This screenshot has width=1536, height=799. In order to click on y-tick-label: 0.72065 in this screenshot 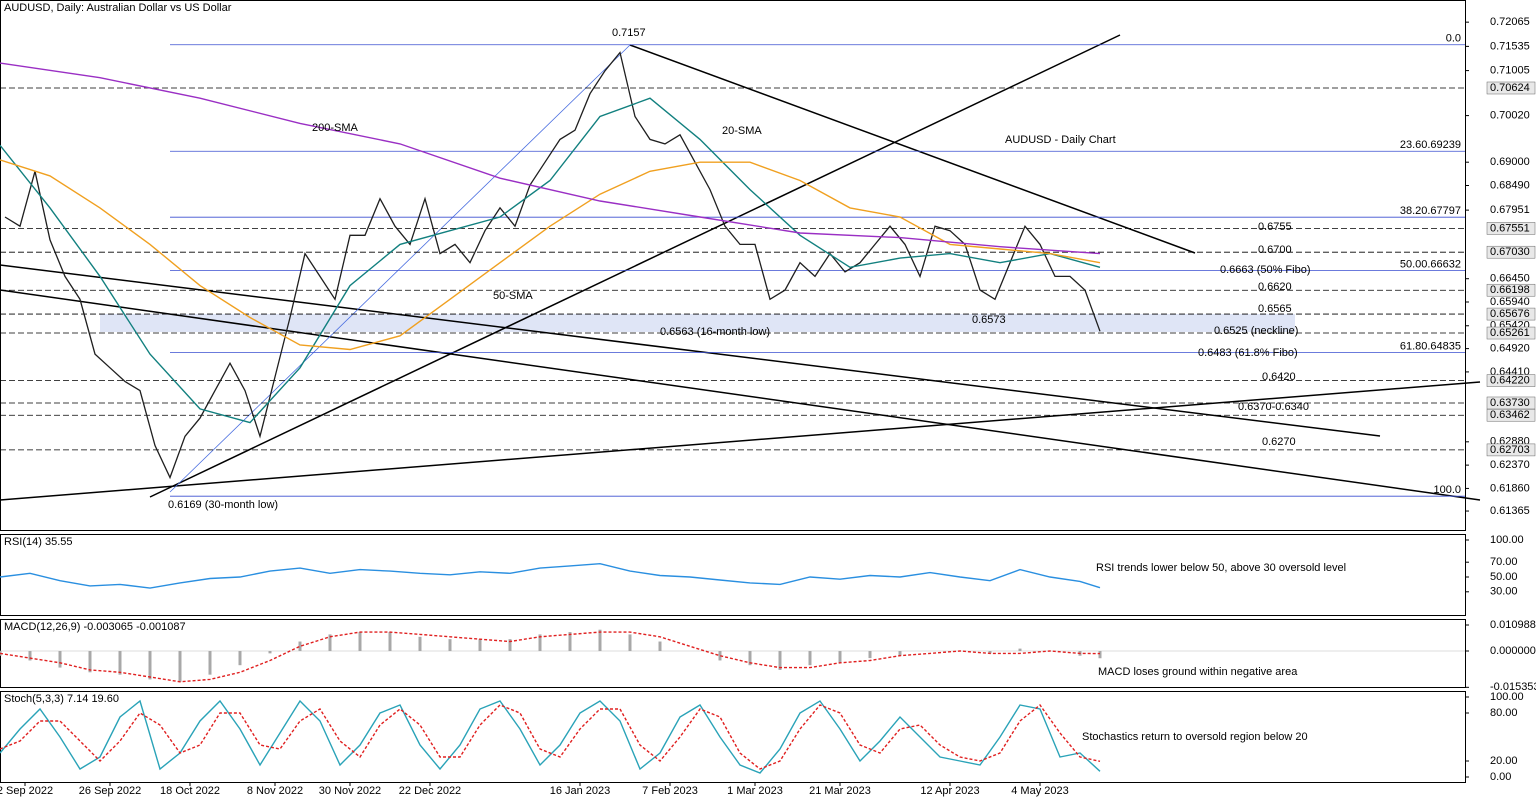, I will do `click(1510, 22)`.